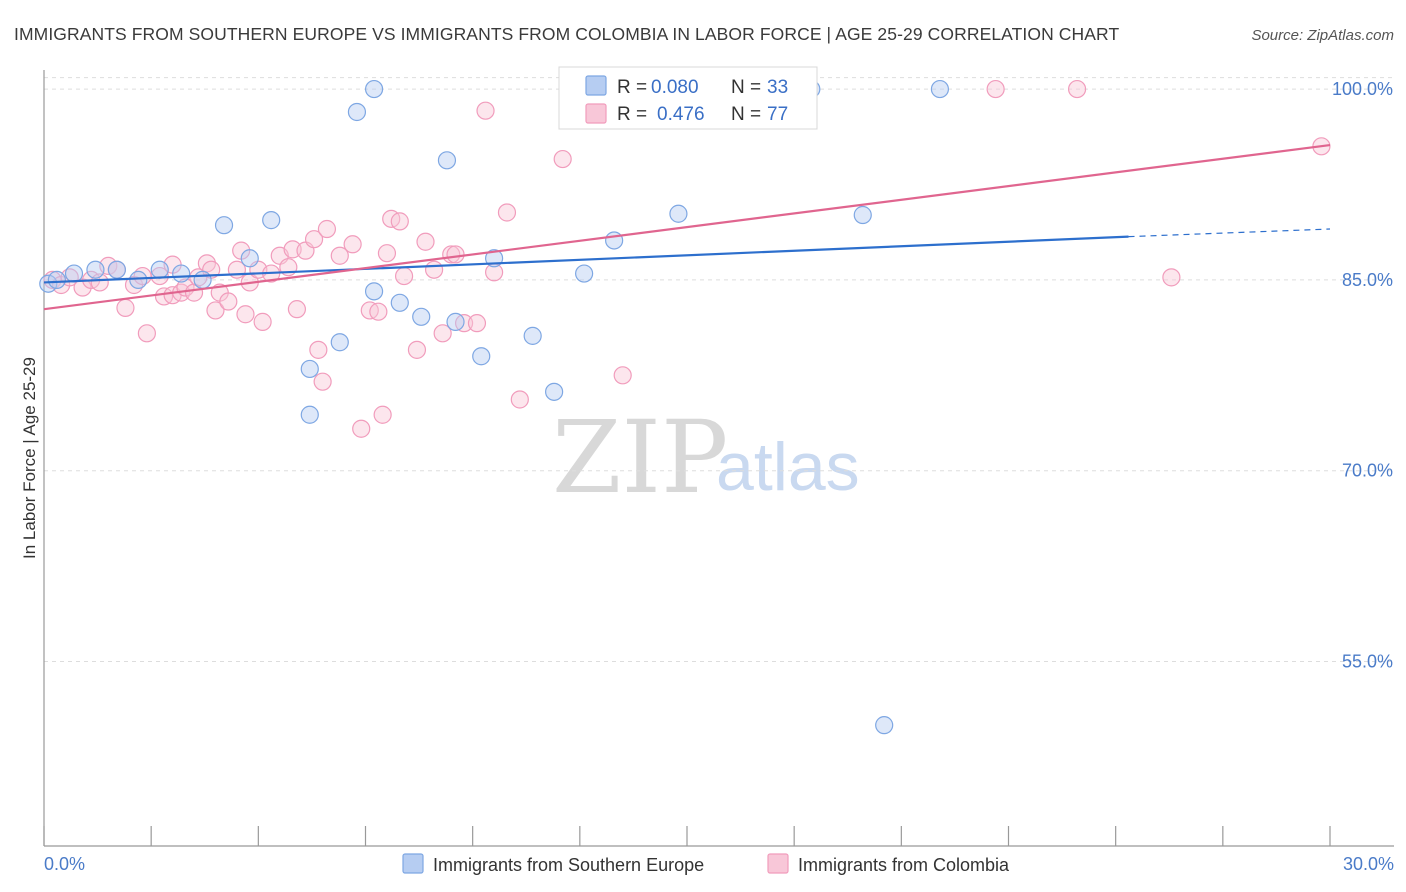  What do you see at coordinates (788, 467) in the screenshot?
I see `watermark-atlas: atlas` at bounding box center [788, 467].